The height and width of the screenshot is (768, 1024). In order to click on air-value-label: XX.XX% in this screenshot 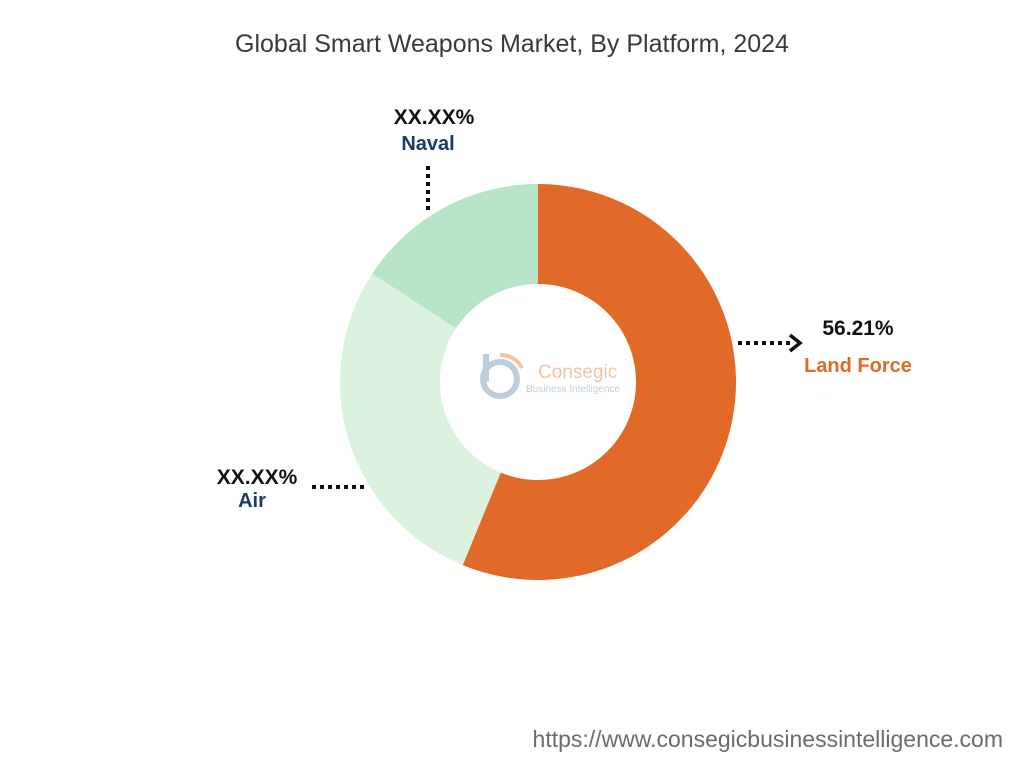, I will do `click(257, 477)`.